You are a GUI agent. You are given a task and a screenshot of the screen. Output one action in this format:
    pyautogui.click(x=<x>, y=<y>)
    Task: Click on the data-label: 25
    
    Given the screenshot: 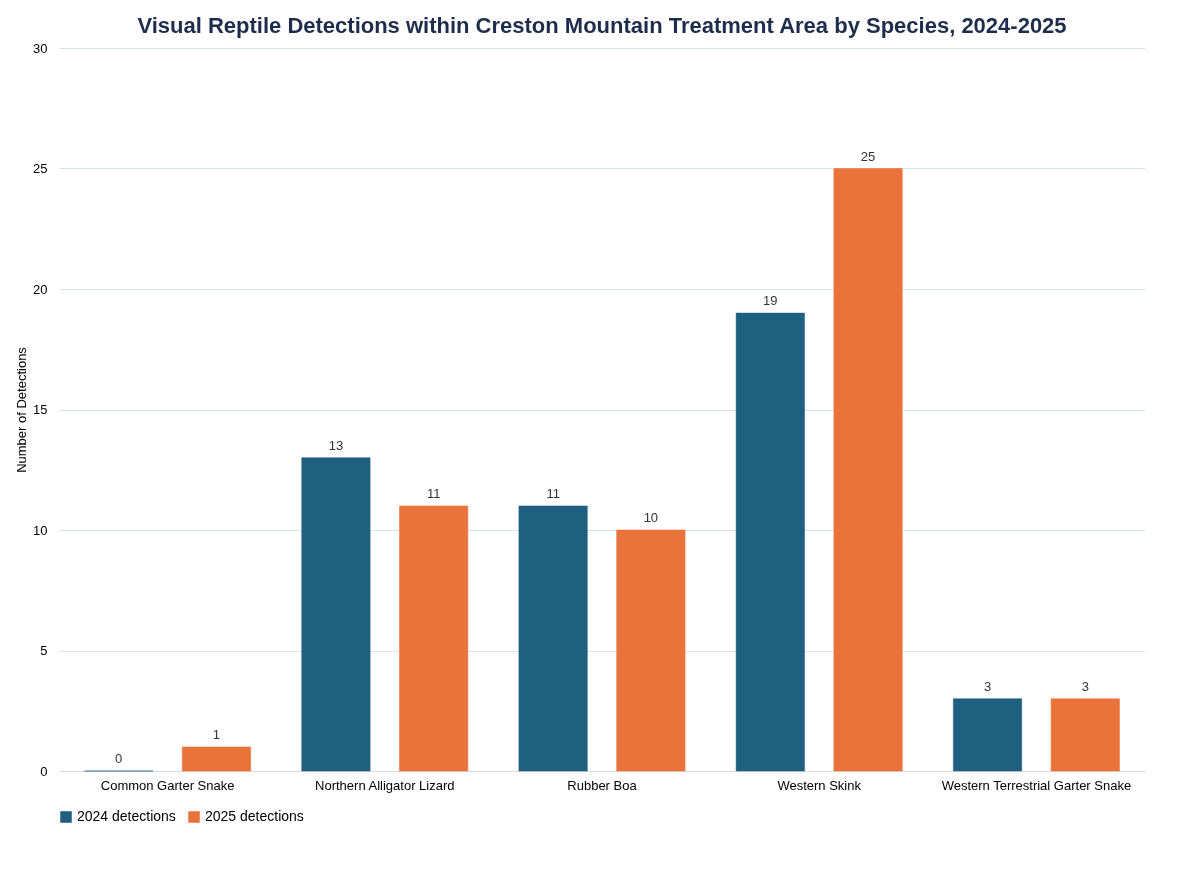 What is the action you would take?
    pyautogui.click(x=868, y=156)
    